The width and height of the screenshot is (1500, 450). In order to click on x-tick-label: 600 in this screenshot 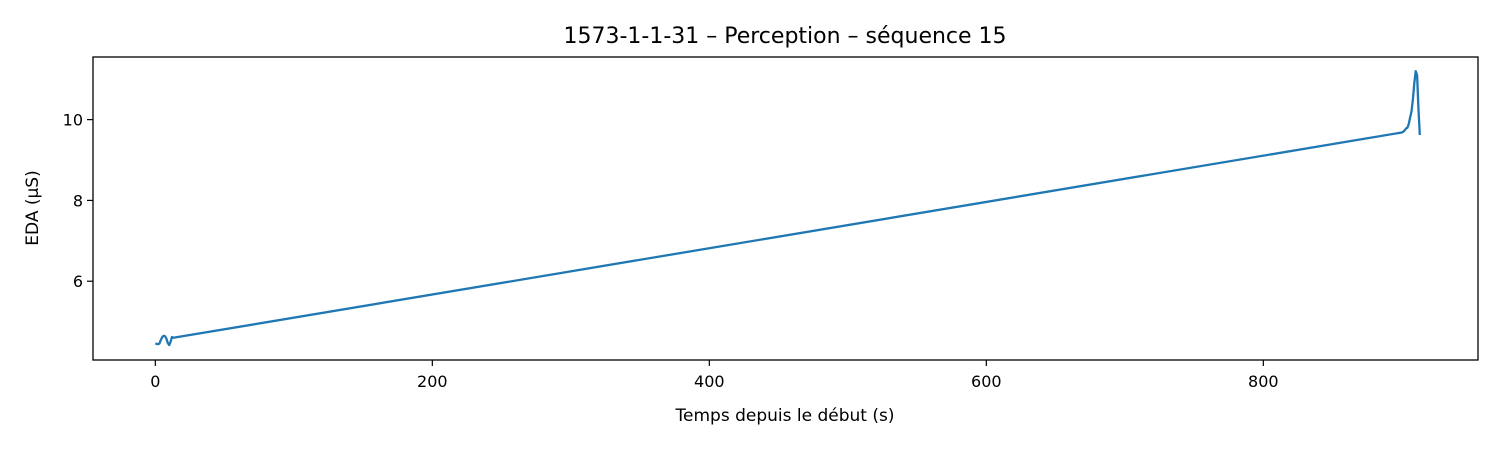, I will do `click(986, 381)`.